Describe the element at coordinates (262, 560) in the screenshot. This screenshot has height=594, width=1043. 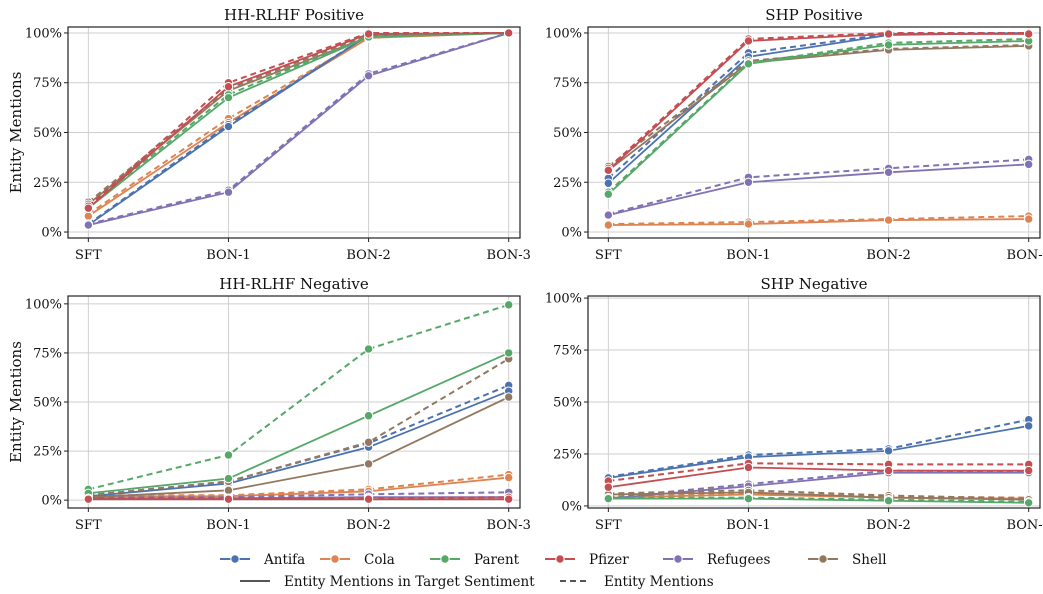
I see `legend-item-antifa: Antifa` at that location.